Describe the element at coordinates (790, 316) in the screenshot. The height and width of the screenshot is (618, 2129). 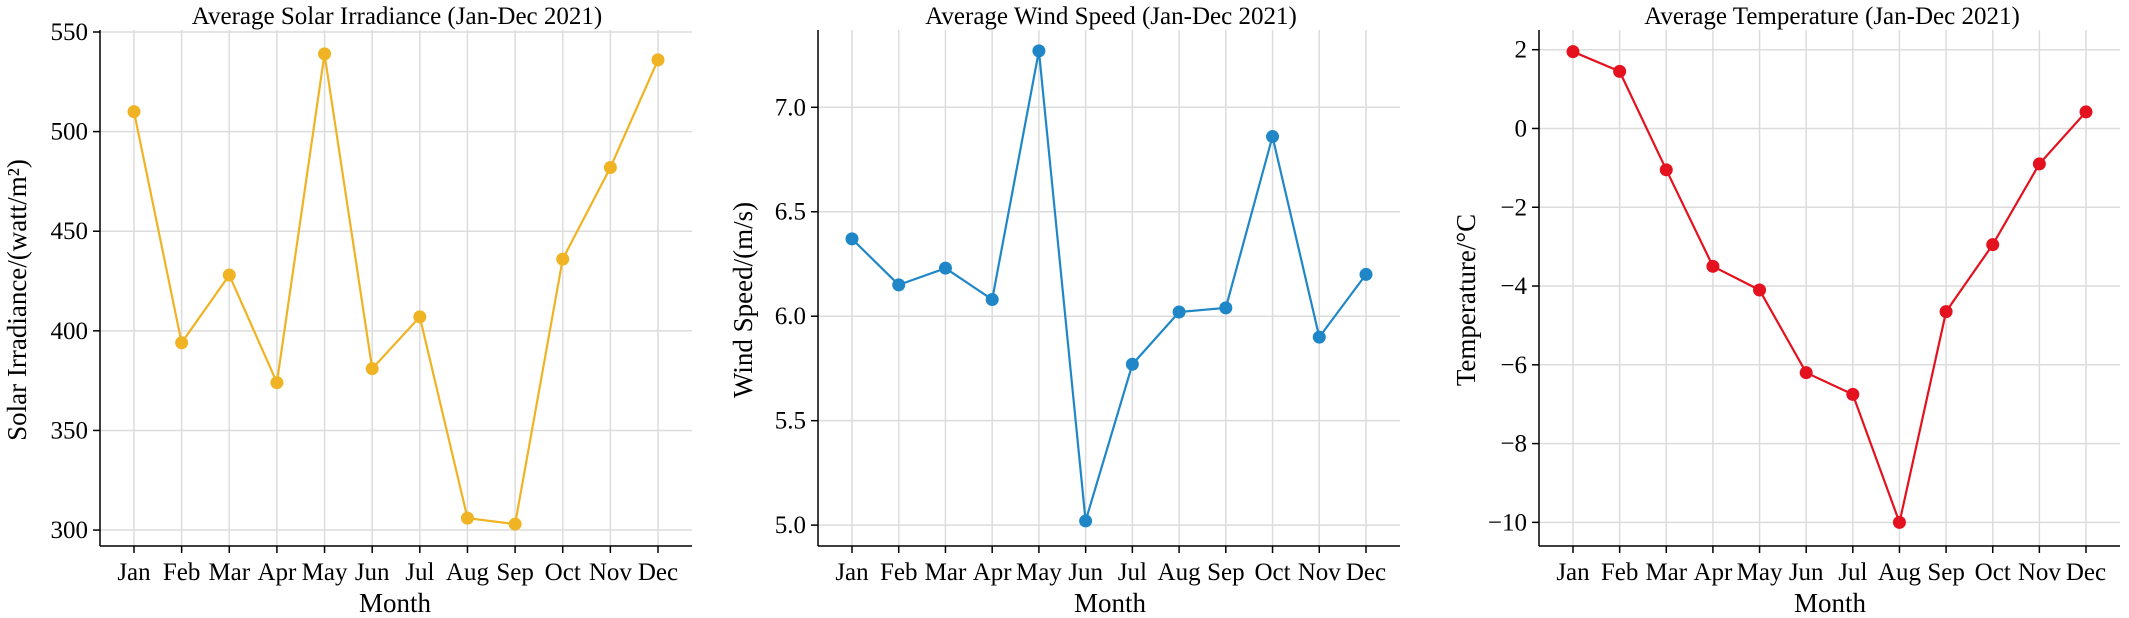
I see `y-tick-label: 6.0` at that location.